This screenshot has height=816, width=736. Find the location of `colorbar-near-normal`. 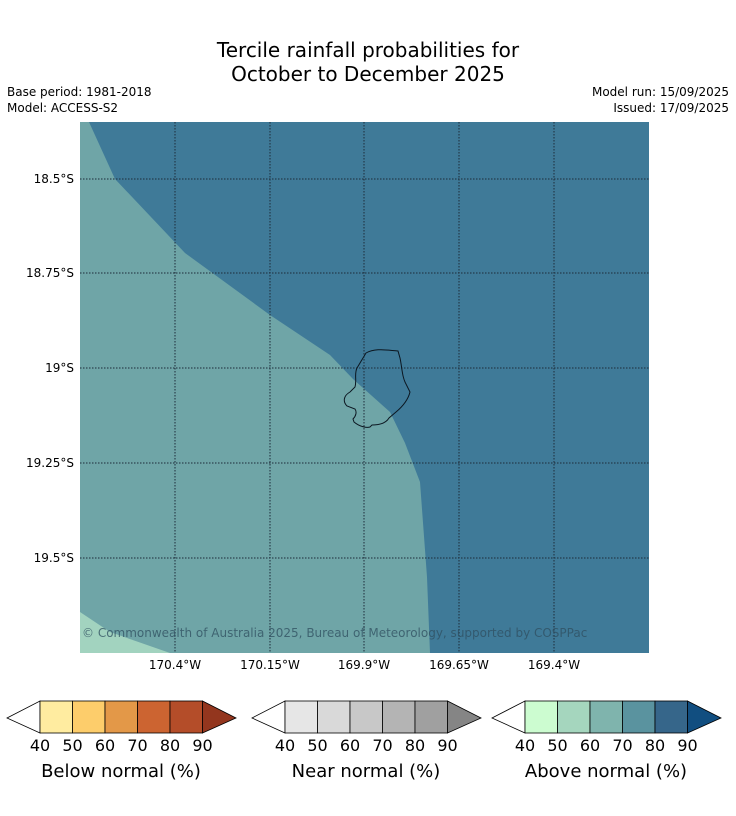

colorbar-near-normal is located at coordinates (367, 718).